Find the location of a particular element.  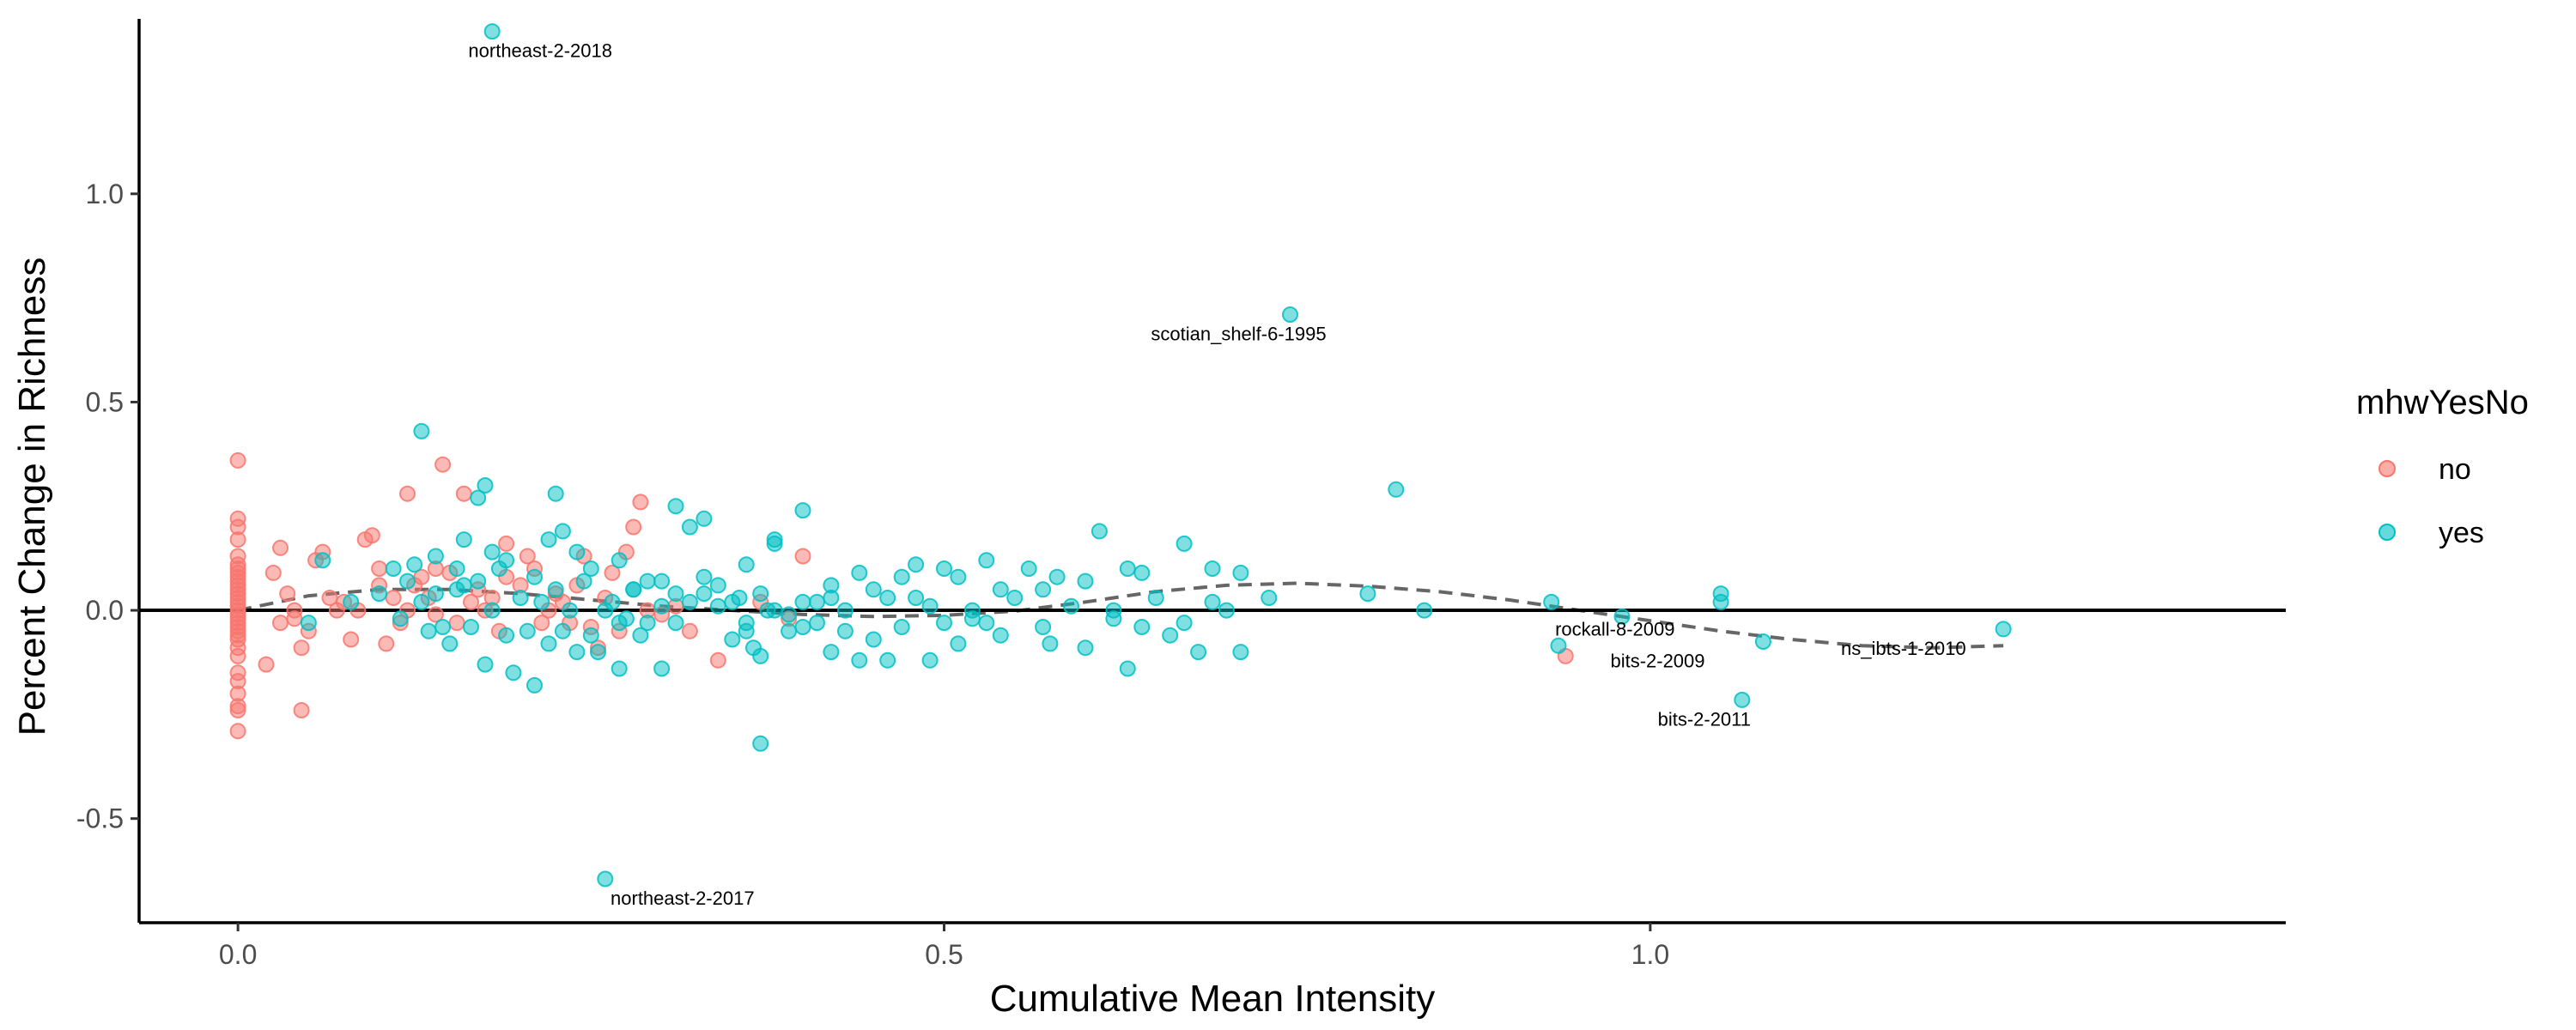

point-annotation: bits-2-2011 is located at coordinates (1704, 719).